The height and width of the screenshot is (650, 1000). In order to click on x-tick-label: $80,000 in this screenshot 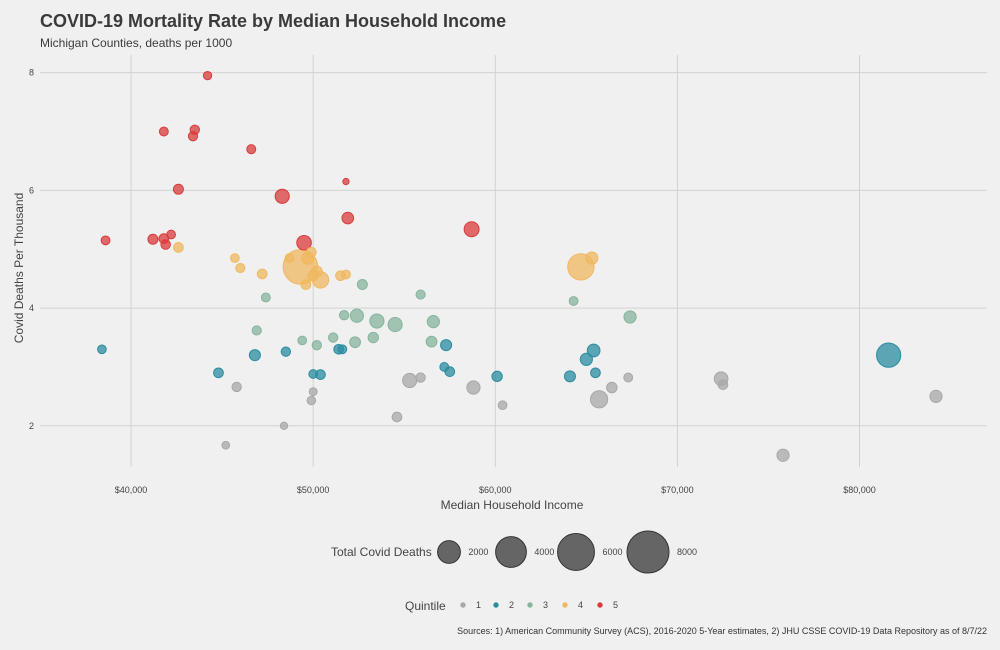, I will do `click(859, 490)`.